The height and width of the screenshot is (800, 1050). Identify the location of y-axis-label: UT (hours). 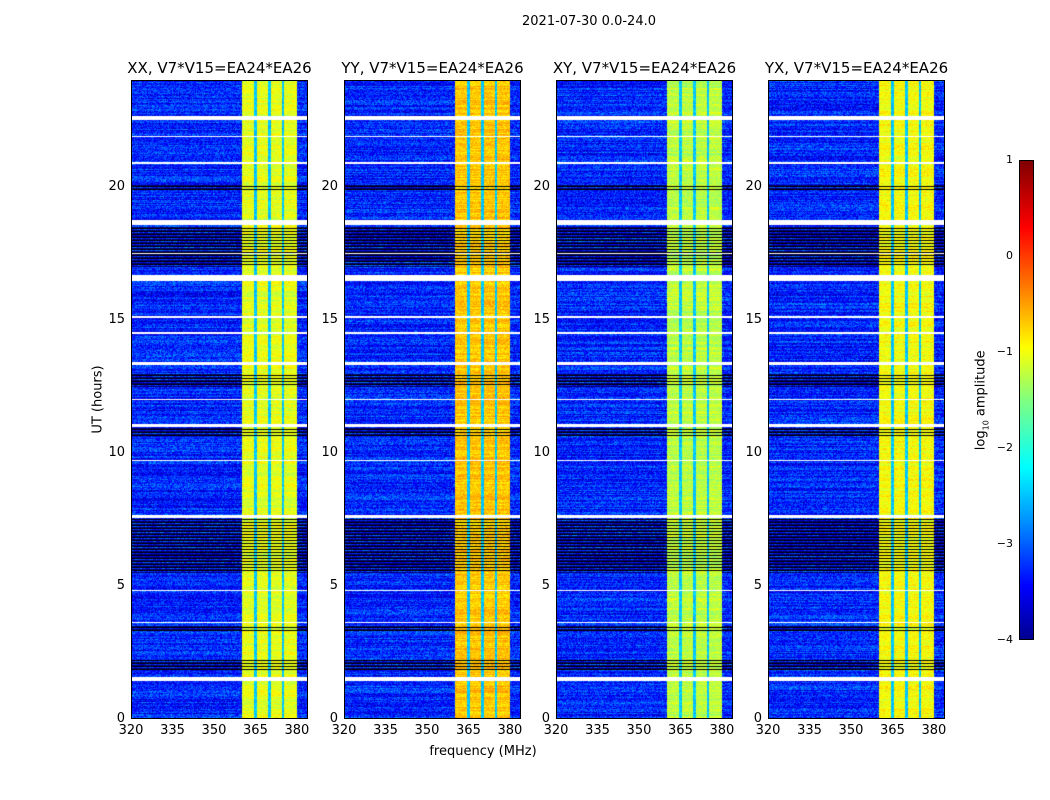
(98, 399).